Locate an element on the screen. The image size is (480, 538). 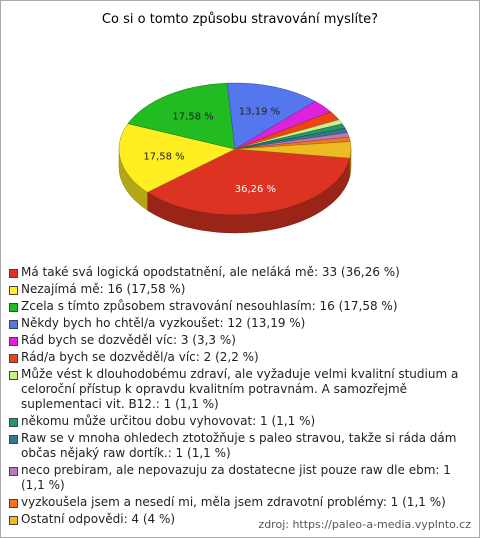
slice-label: 13,19 % is located at coordinates (259, 112).